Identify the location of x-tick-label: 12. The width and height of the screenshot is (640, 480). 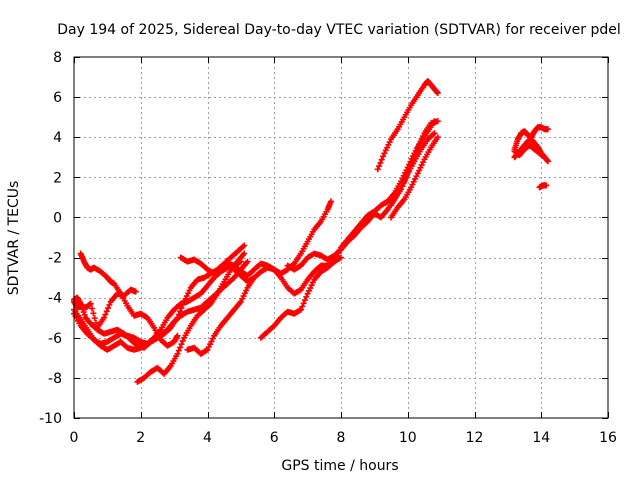
(475, 438).